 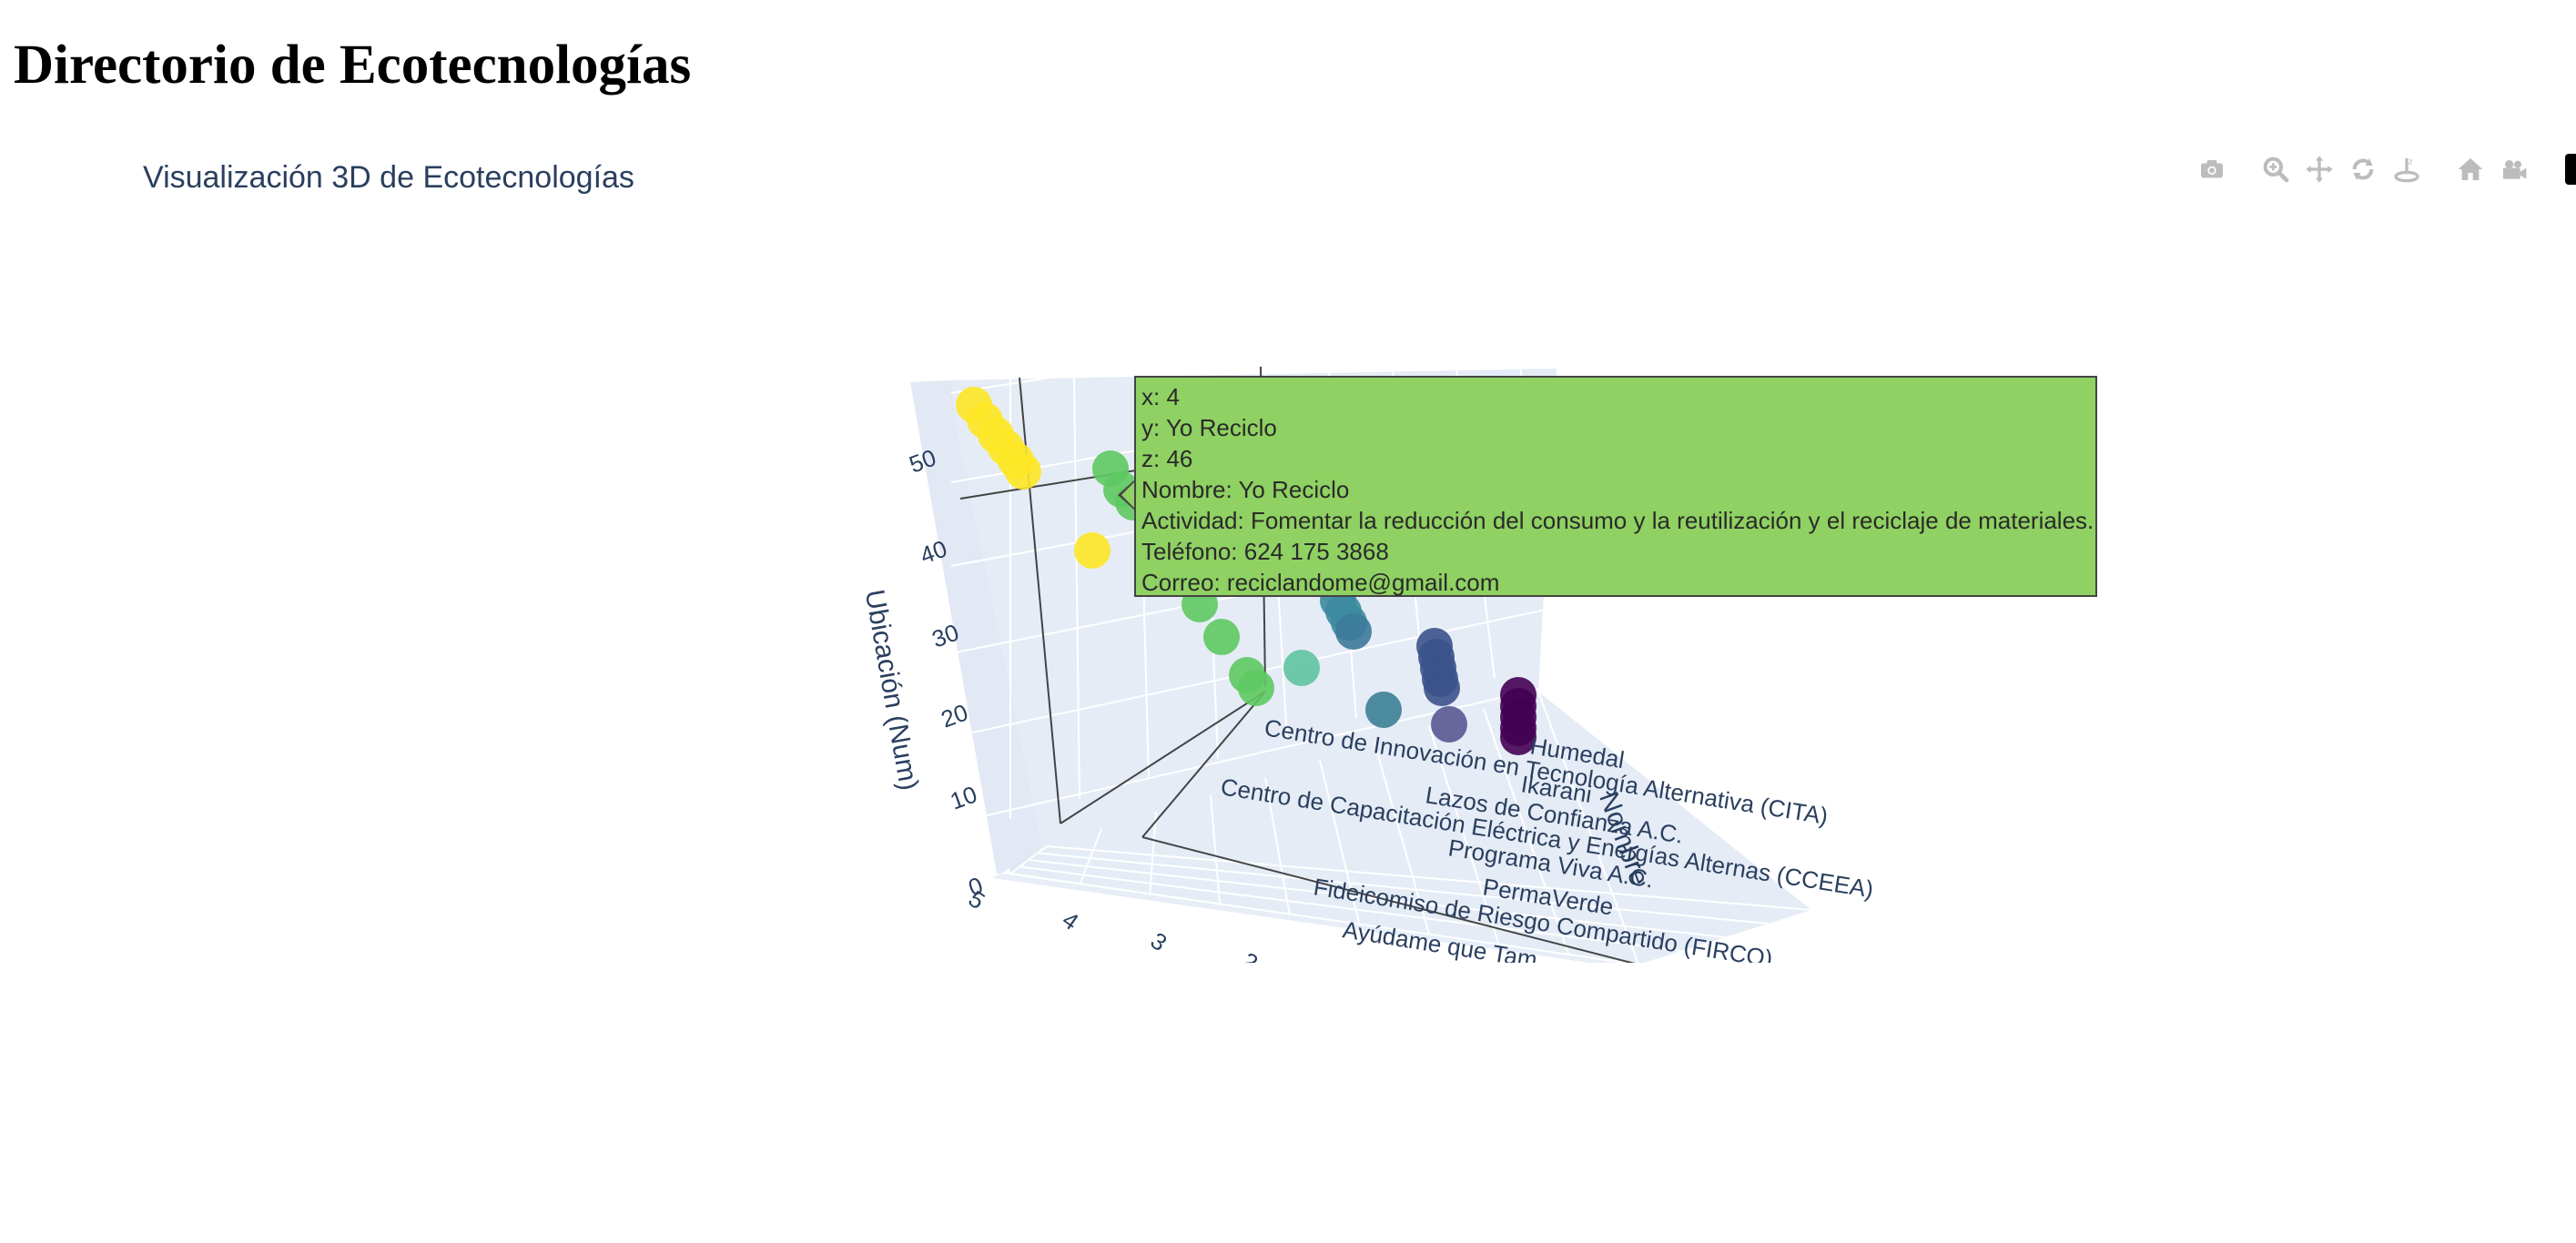 What do you see at coordinates (1265, 551) in the screenshot?
I see `hover-line-5: Teléfono: 624 175 3868` at bounding box center [1265, 551].